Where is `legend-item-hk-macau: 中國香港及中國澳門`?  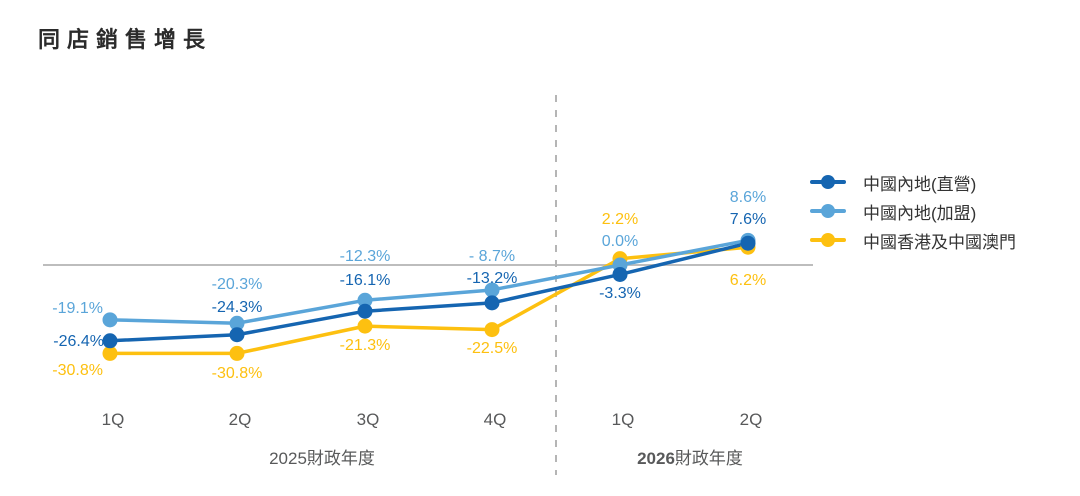
legend-item-hk-macau: 中國香港及中國澳門 is located at coordinates (913, 241).